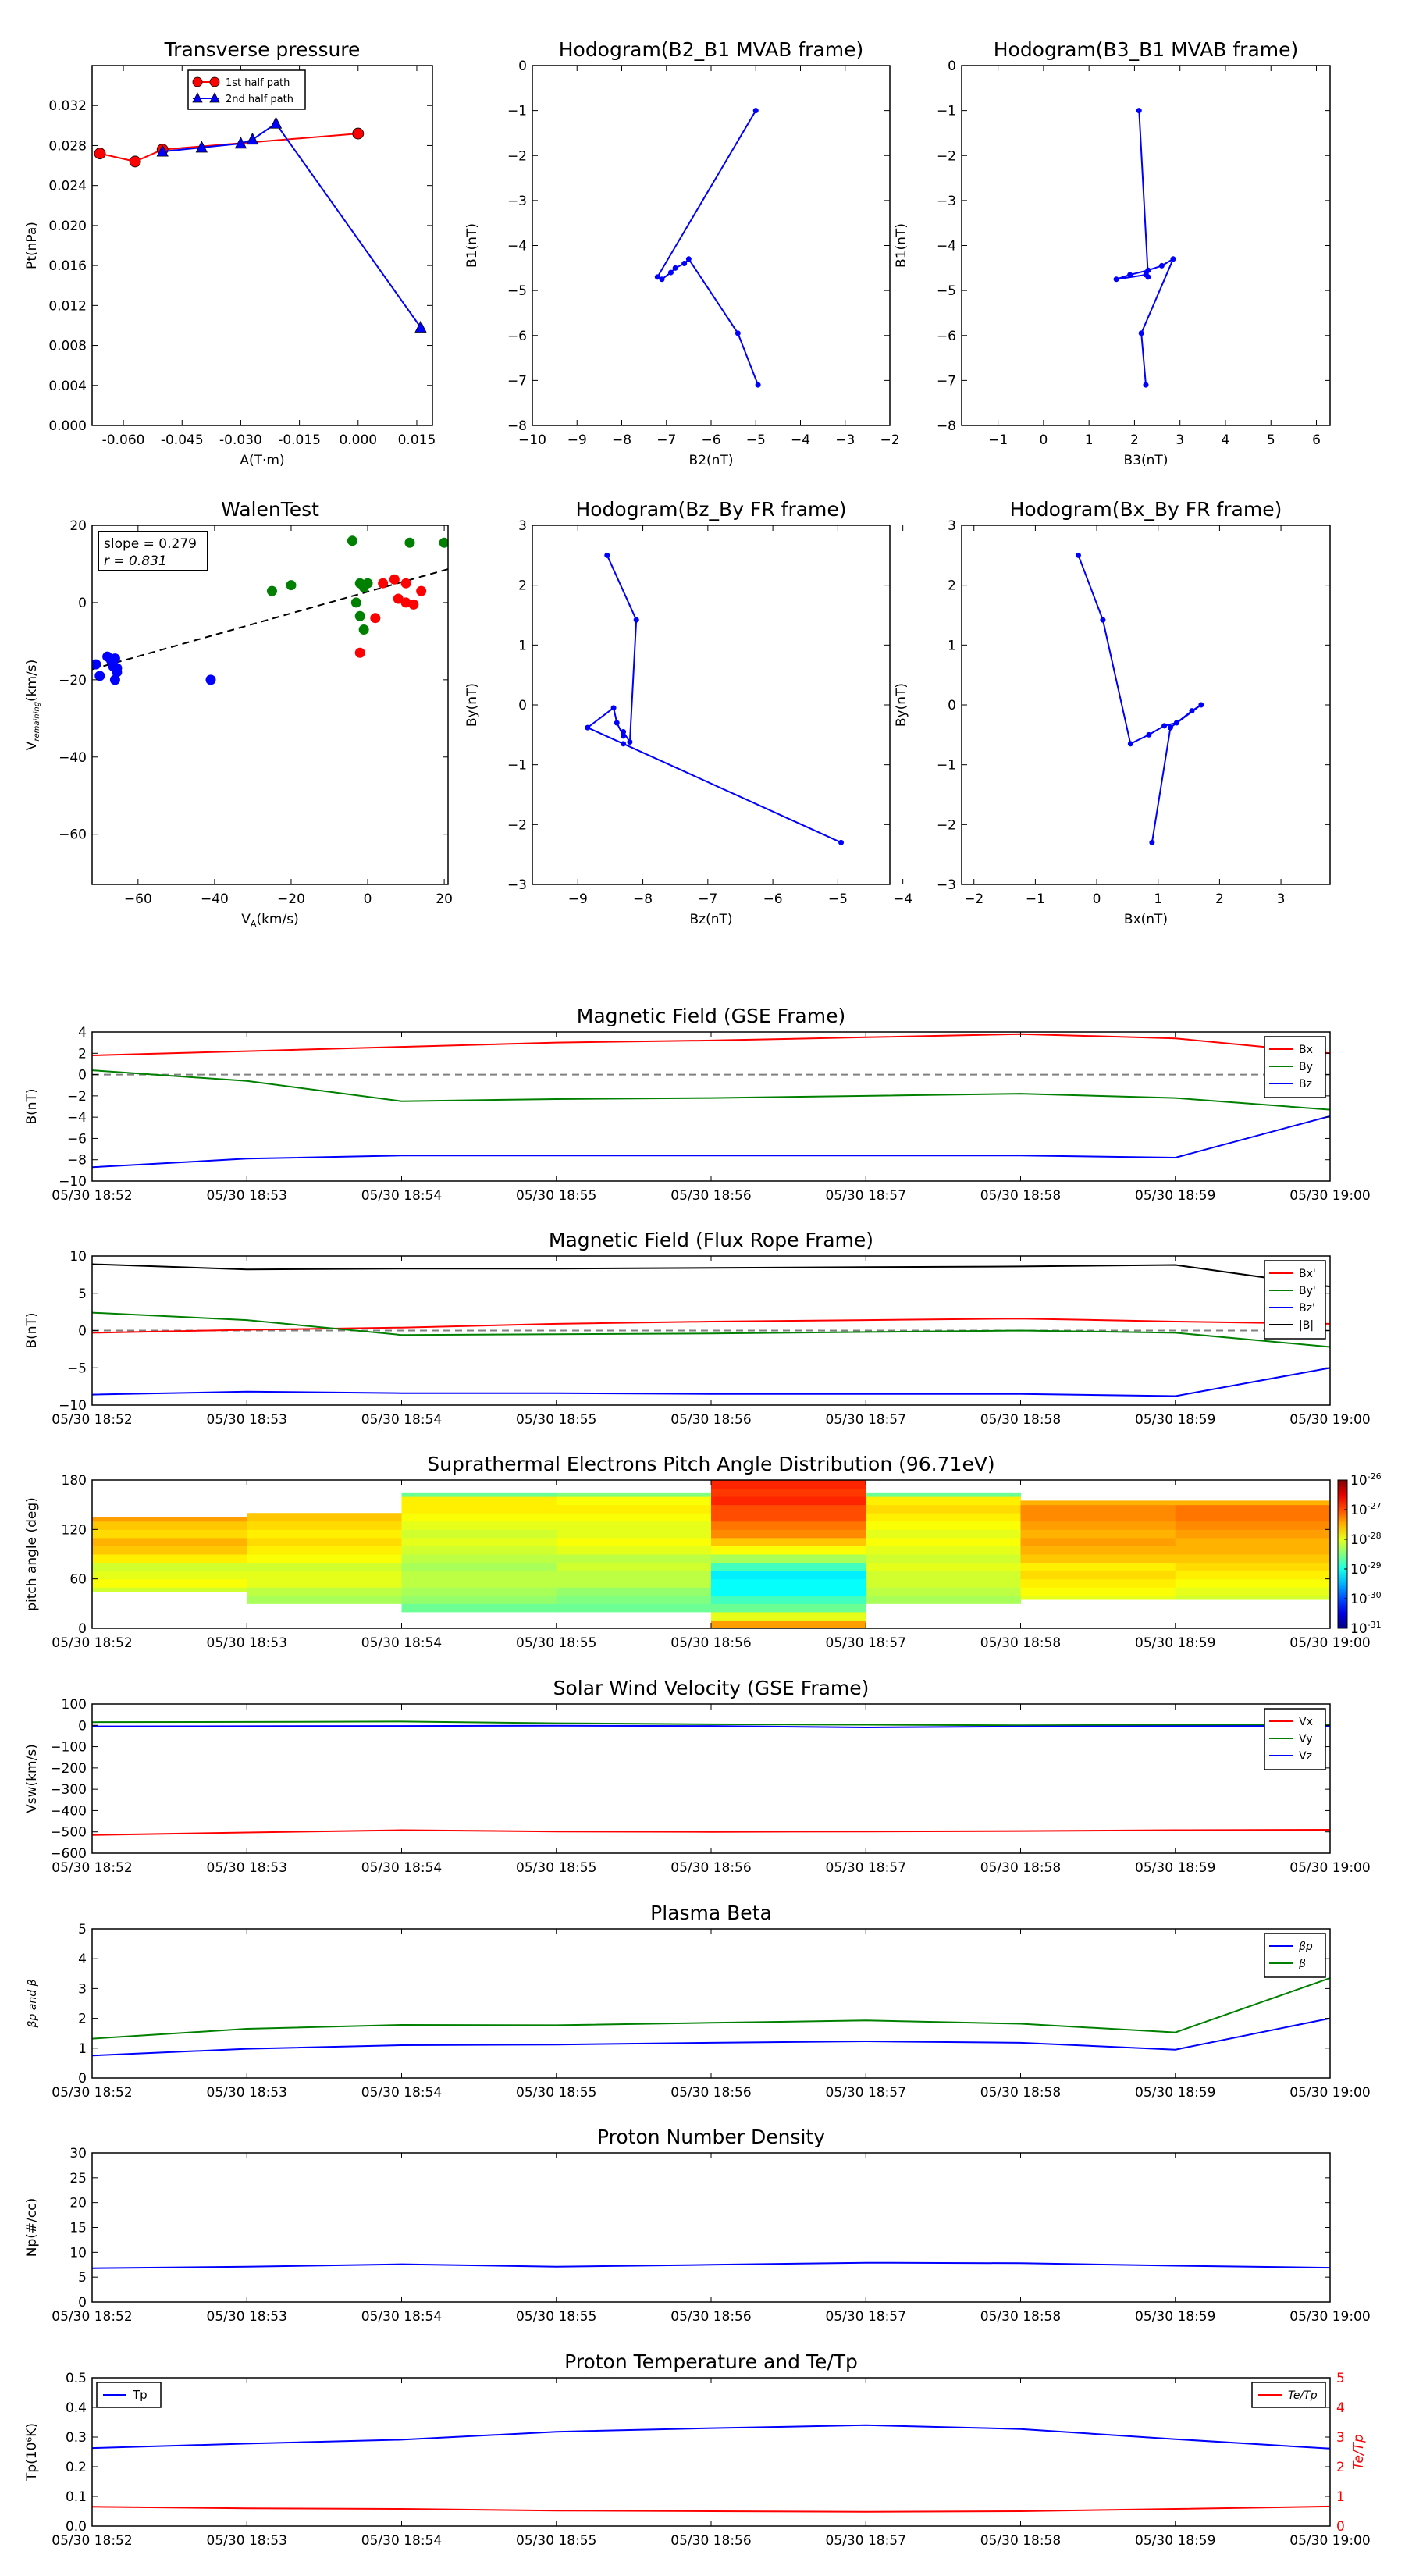  I want to click on chart-title: Hodogram(B3_B1 MVAB frame), so click(1147, 49).